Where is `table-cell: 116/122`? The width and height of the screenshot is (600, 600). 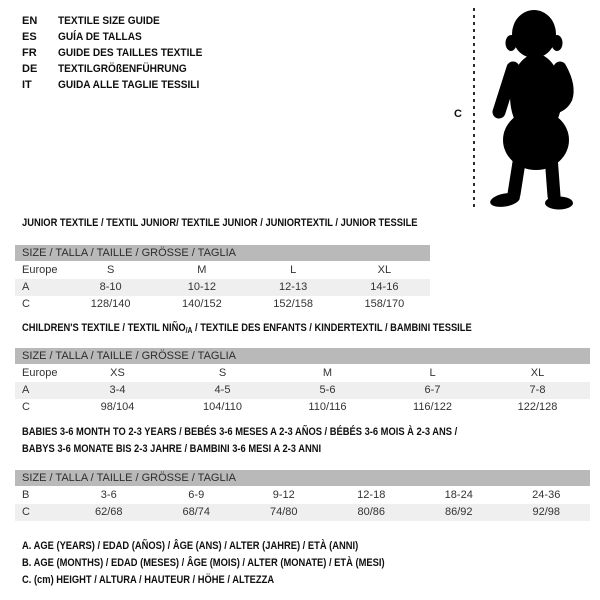
table-cell: 116/122 is located at coordinates (432, 407).